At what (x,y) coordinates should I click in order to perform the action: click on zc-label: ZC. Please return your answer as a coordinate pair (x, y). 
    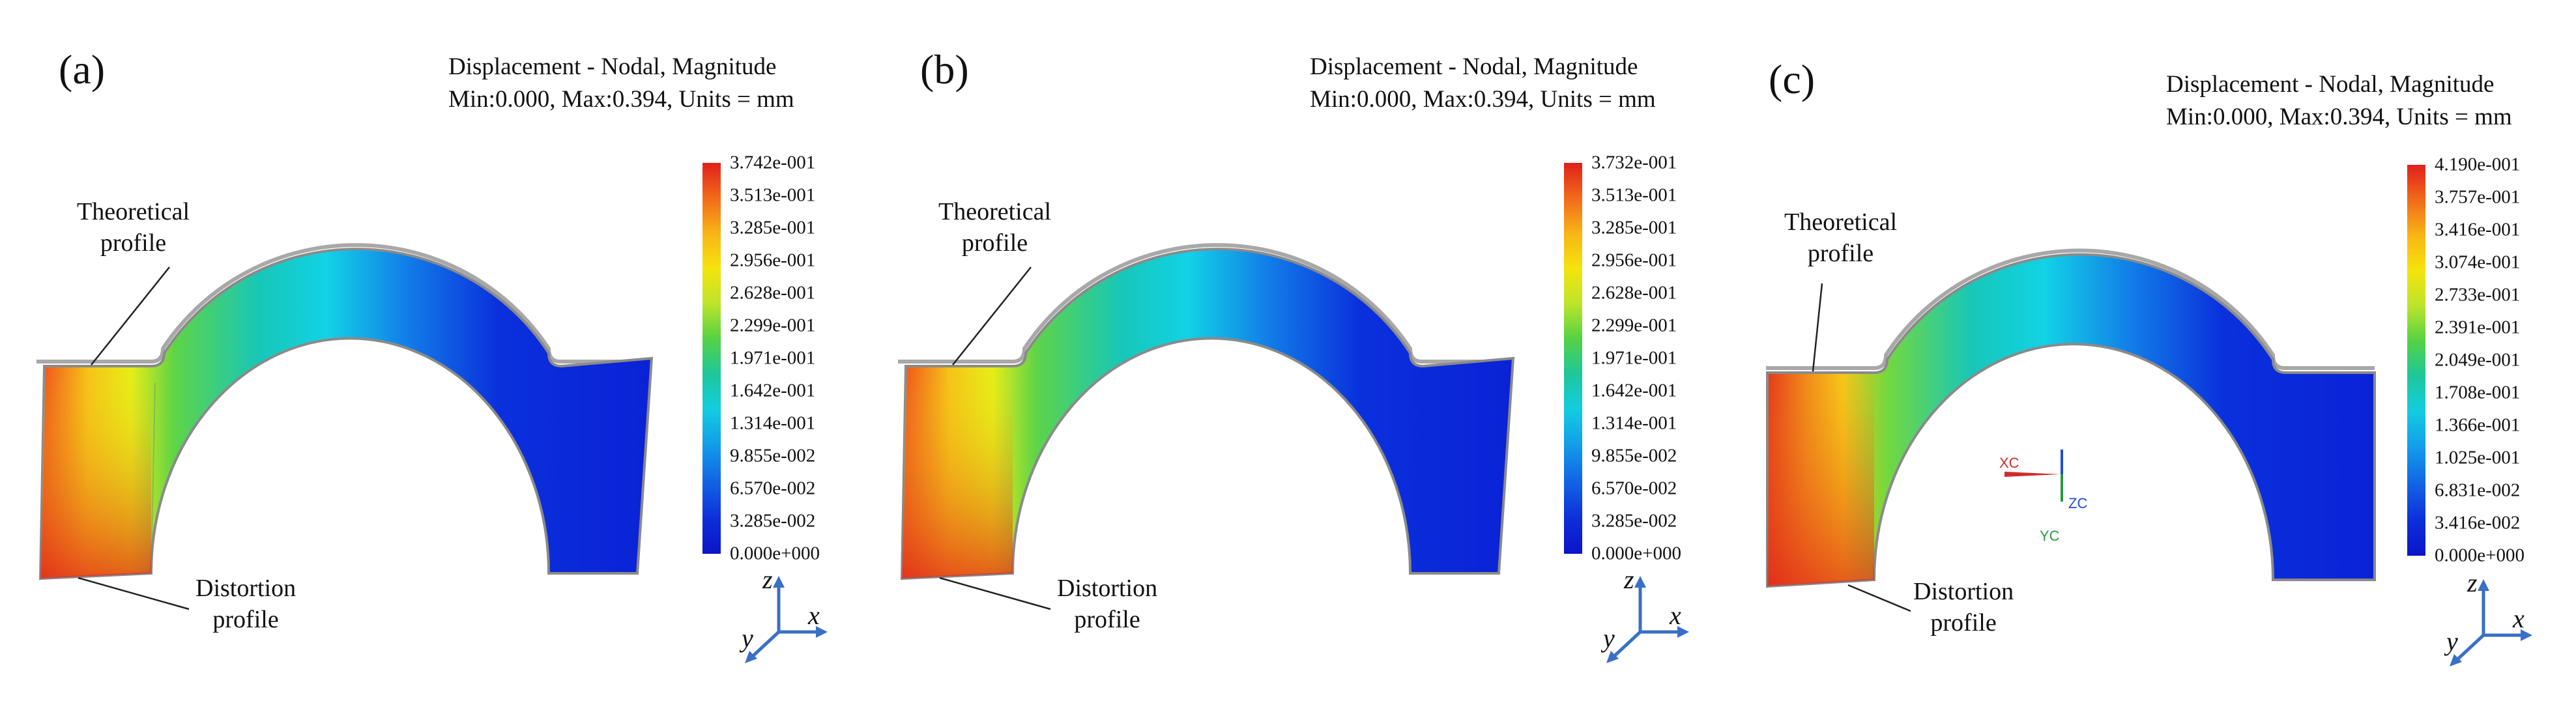
    Looking at the image, I should click on (2077, 503).